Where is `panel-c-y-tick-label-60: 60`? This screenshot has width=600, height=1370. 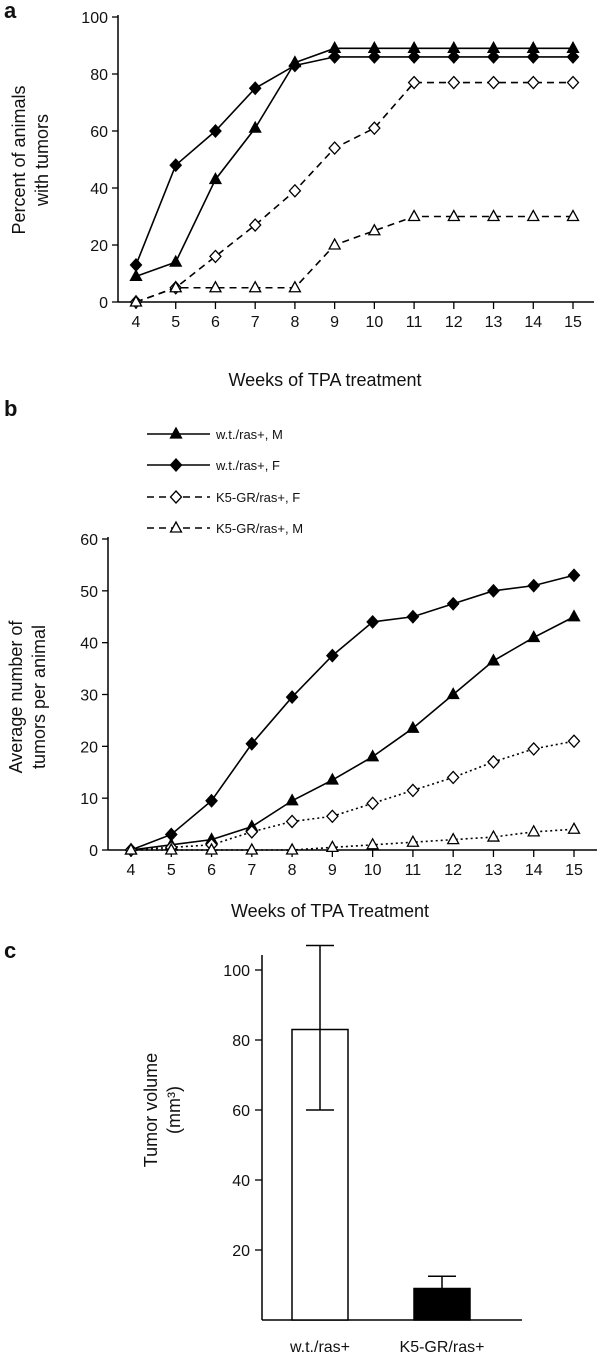
panel-c-y-tick-label-60: 60 is located at coordinates (241, 1111).